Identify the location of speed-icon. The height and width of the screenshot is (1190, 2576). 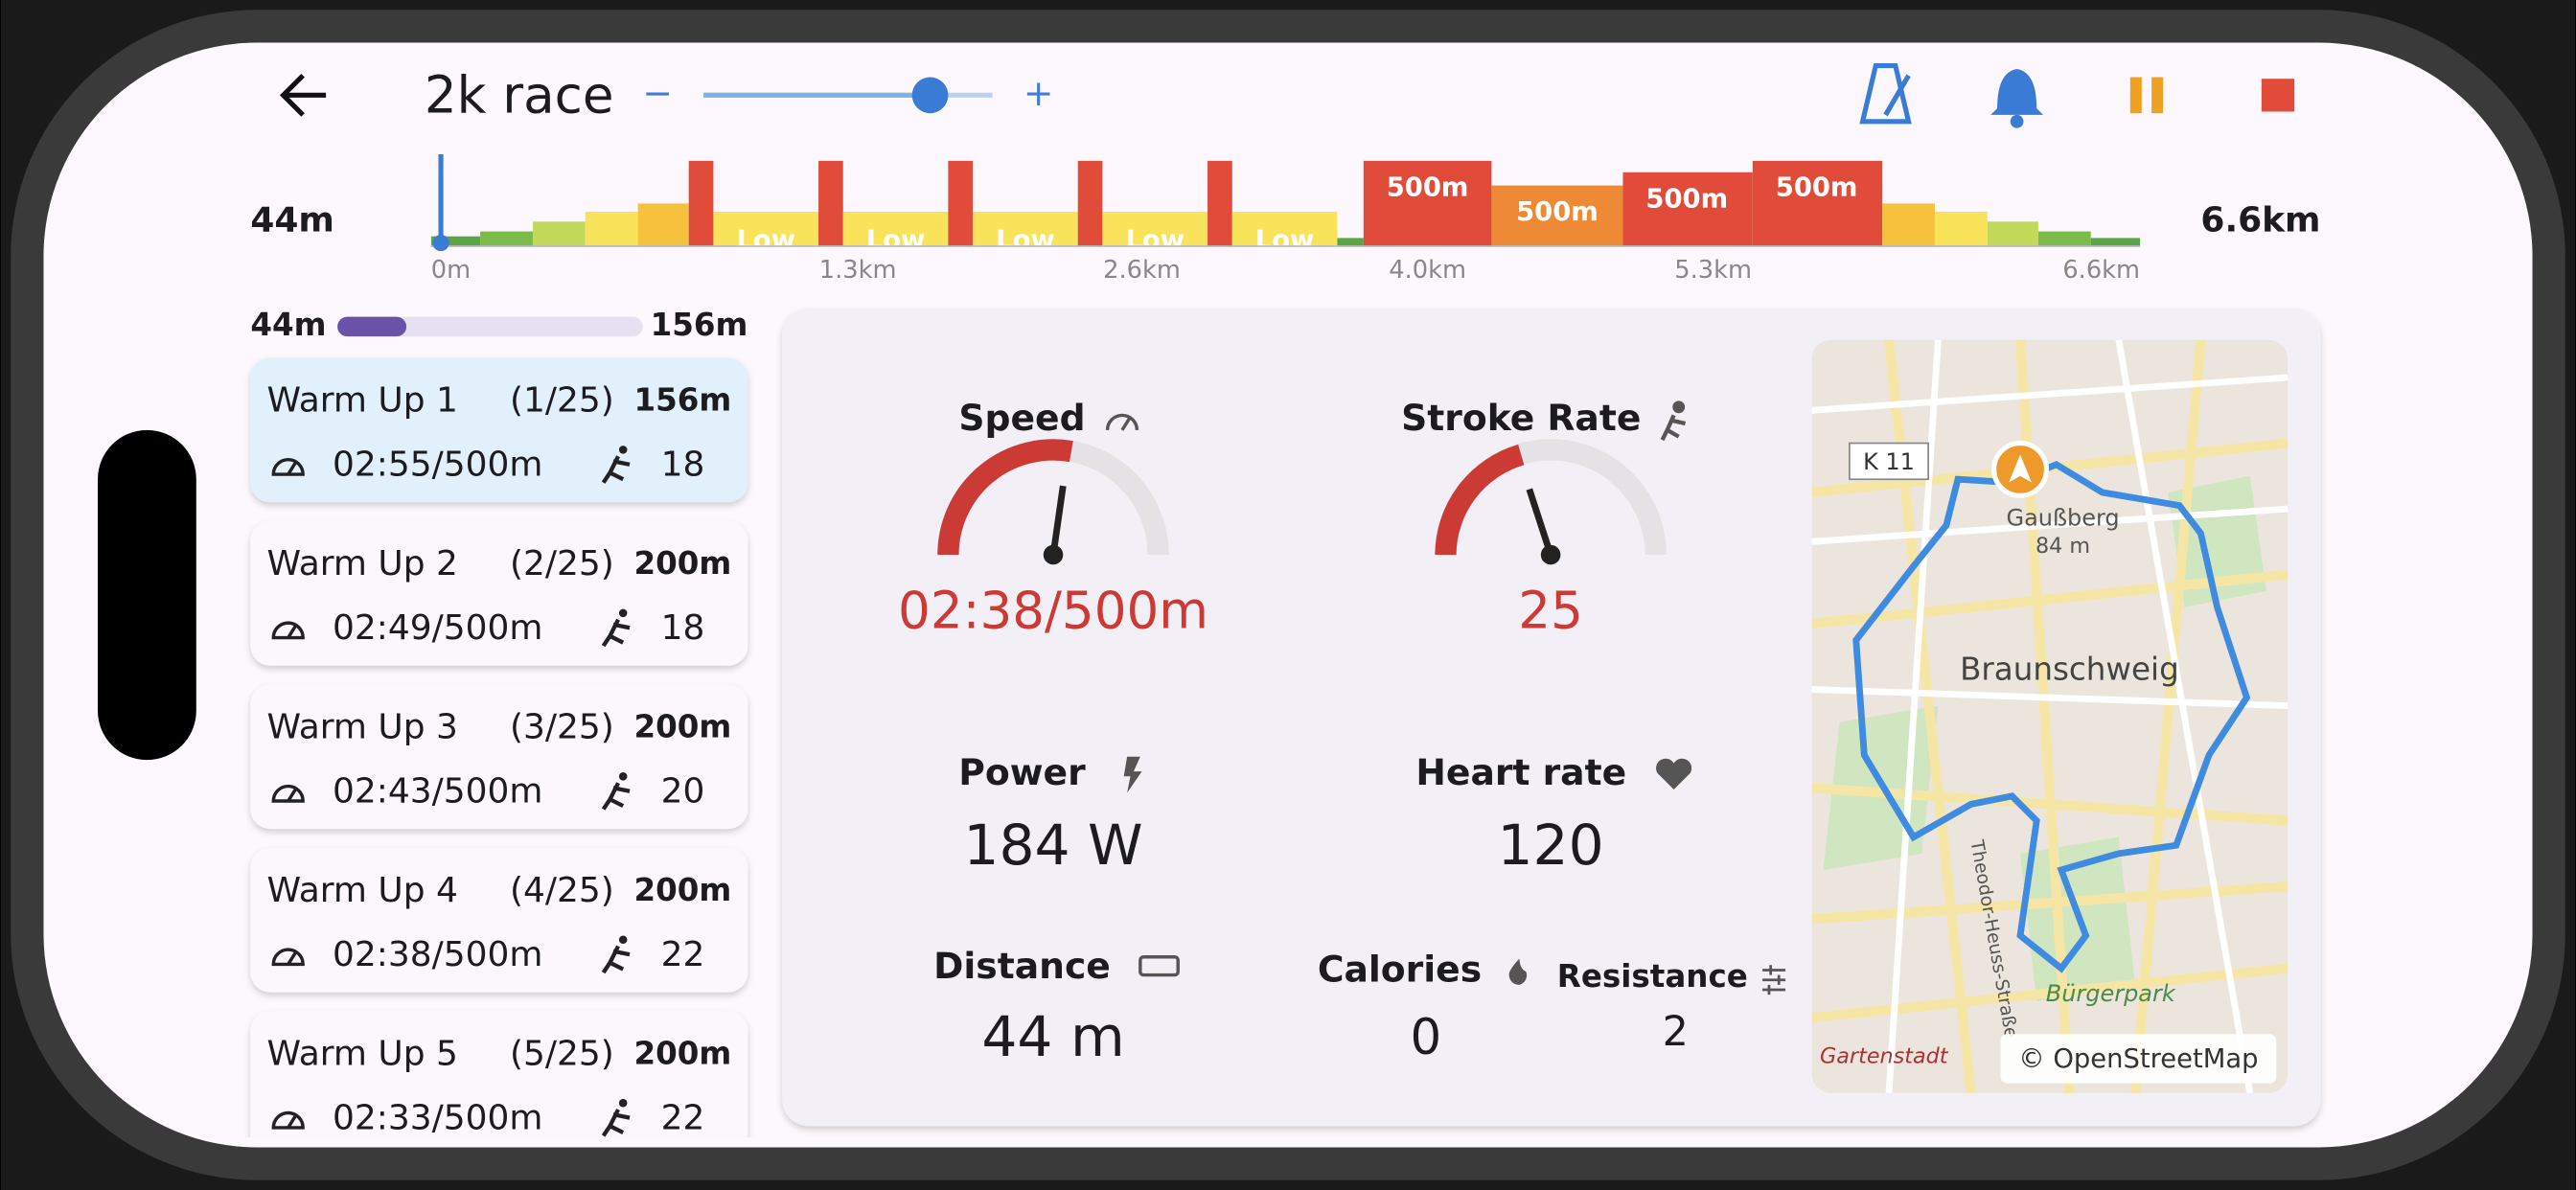
(1122, 422).